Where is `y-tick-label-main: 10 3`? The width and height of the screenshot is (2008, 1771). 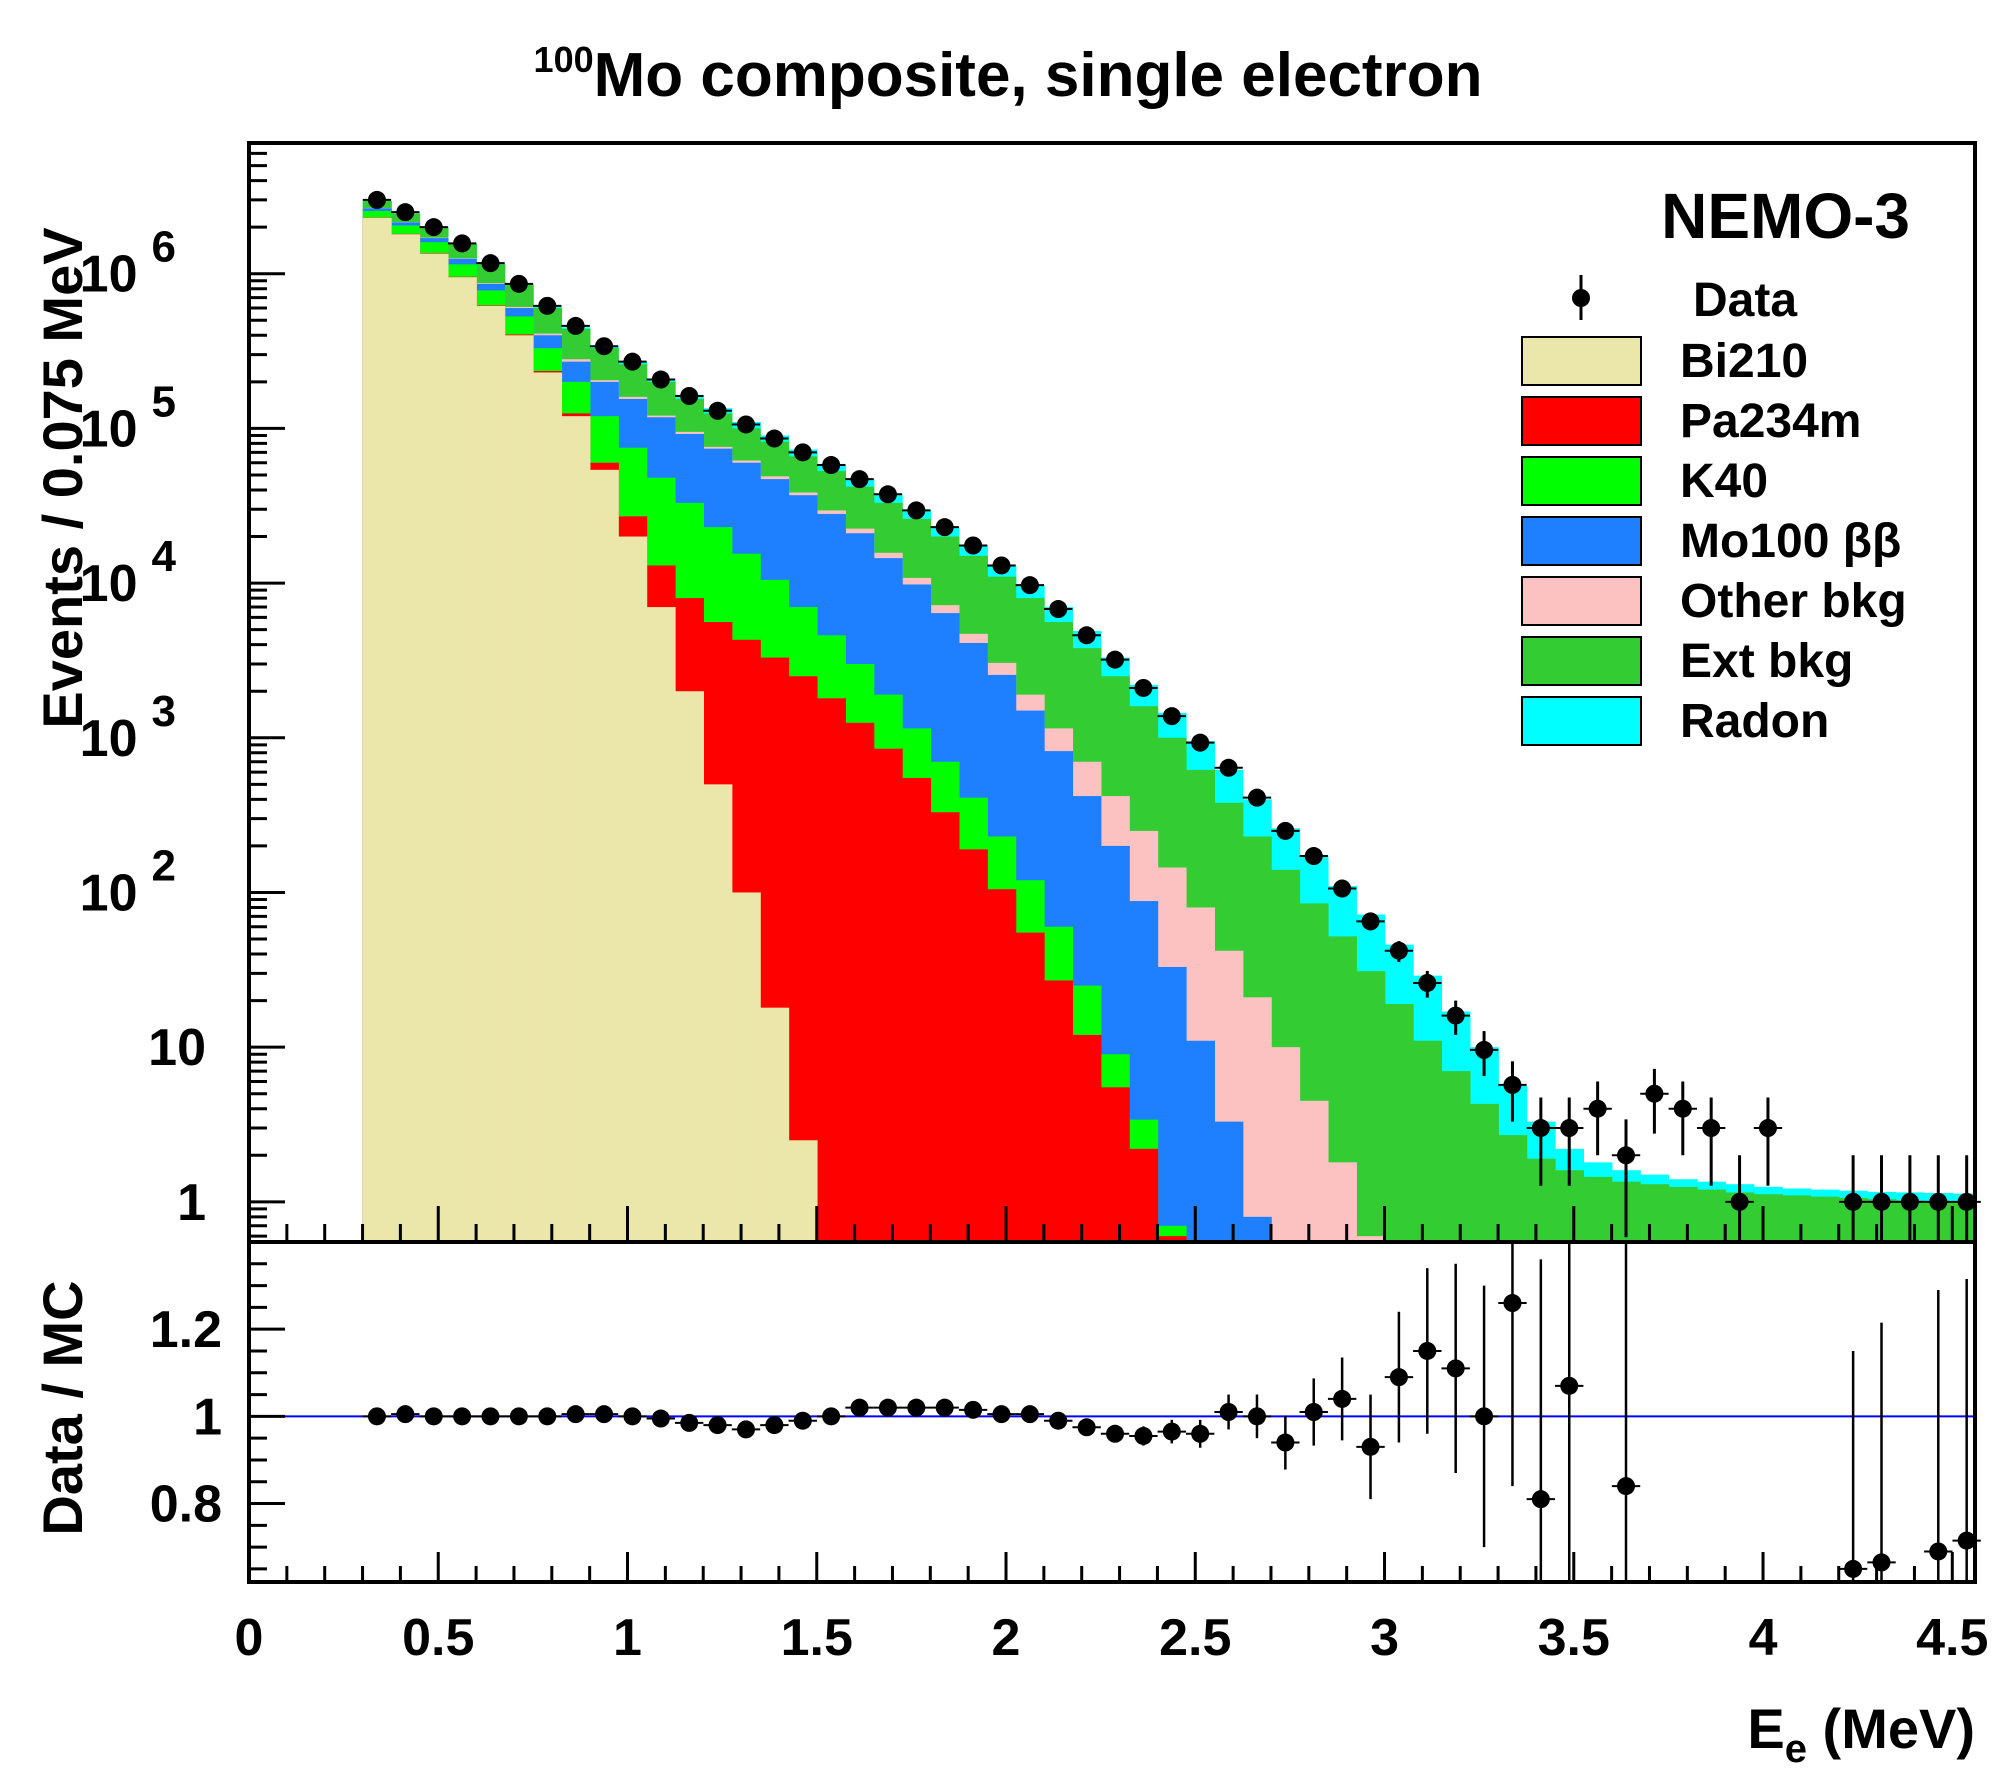
y-tick-label-main: 10 3 is located at coordinates (128, 727).